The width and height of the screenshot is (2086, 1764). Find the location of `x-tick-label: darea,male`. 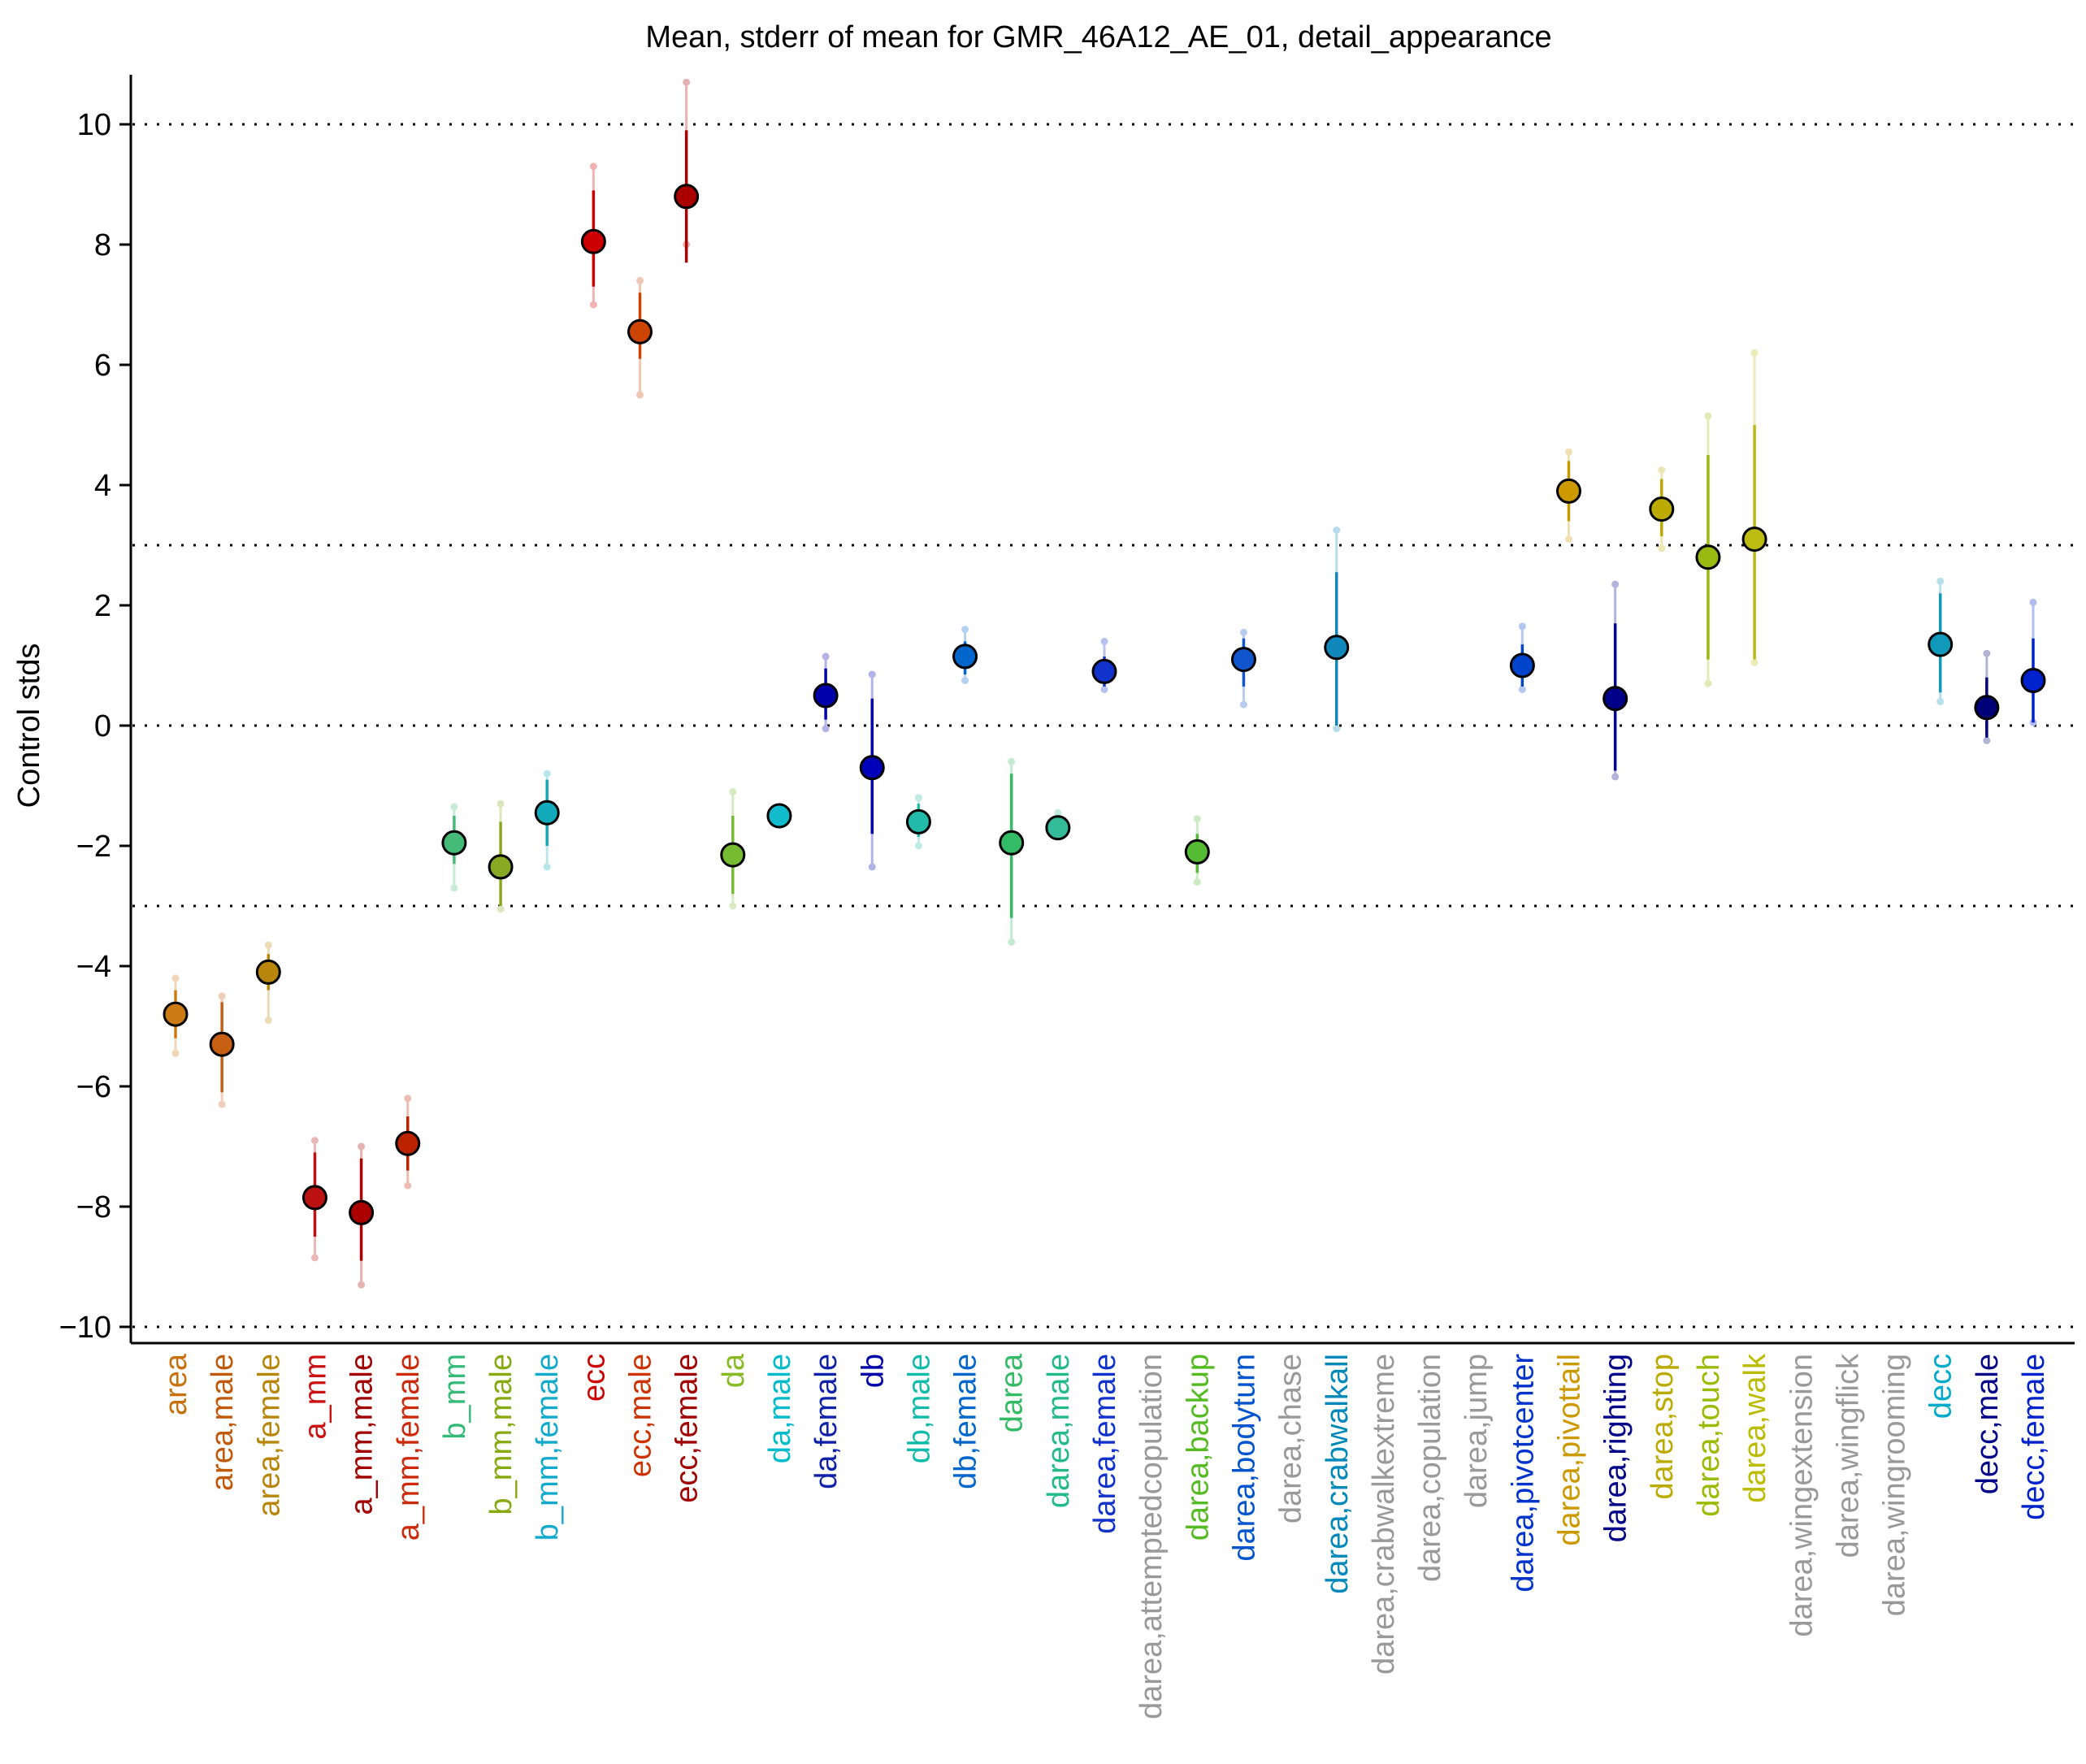

x-tick-label: darea,male is located at coordinates (1059, 1431).